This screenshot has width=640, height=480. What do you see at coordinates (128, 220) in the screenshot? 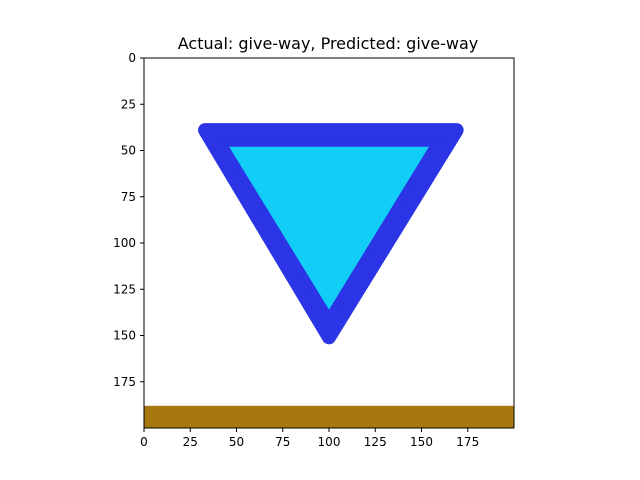
I see `y-axis: 0 25 50 75 100 125 150 175` at bounding box center [128, 220].